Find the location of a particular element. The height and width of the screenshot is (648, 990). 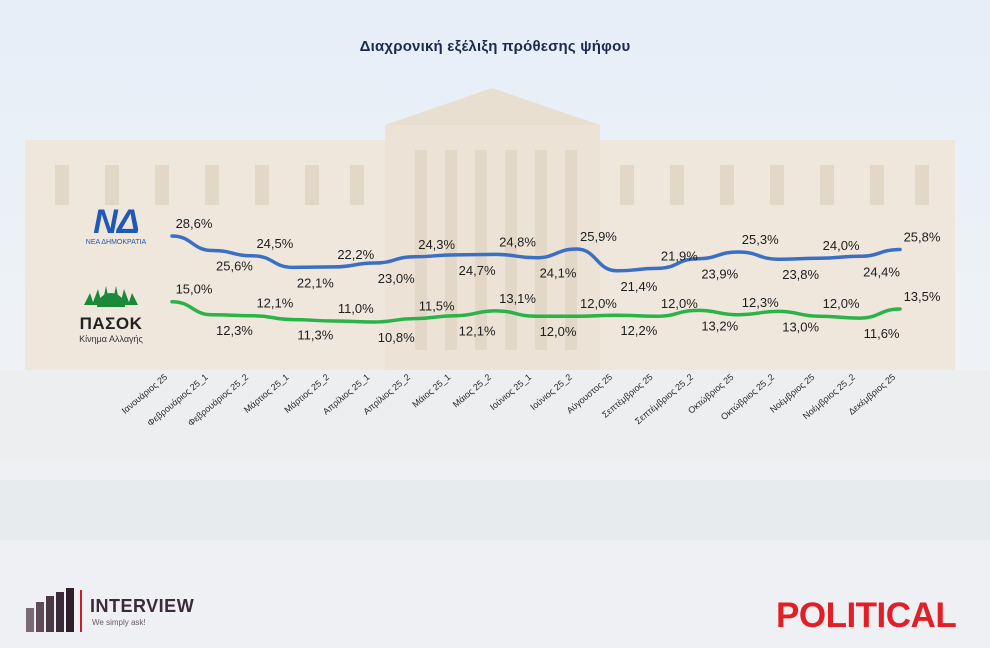

x-tick-label: Ιούνιος 25_1 is located at coordinates (510, 392).